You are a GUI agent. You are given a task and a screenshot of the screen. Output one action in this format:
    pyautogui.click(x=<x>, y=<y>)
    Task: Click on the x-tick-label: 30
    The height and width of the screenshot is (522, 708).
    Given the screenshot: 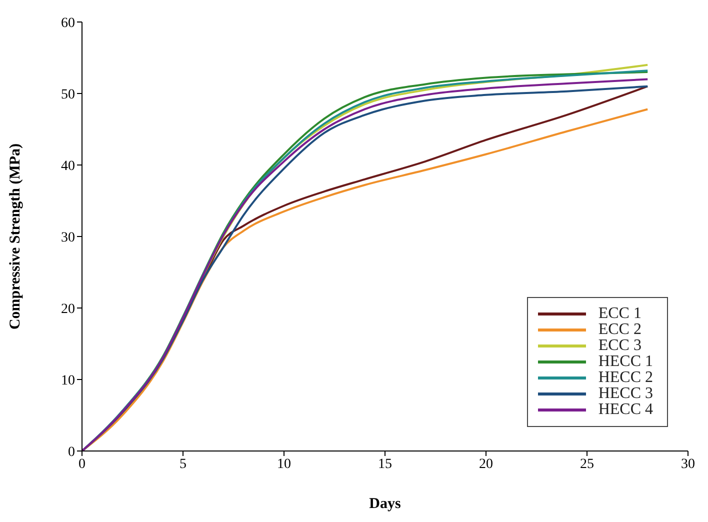 What is the action you would take?
    pyautogui.click(x=688, y=464)
    